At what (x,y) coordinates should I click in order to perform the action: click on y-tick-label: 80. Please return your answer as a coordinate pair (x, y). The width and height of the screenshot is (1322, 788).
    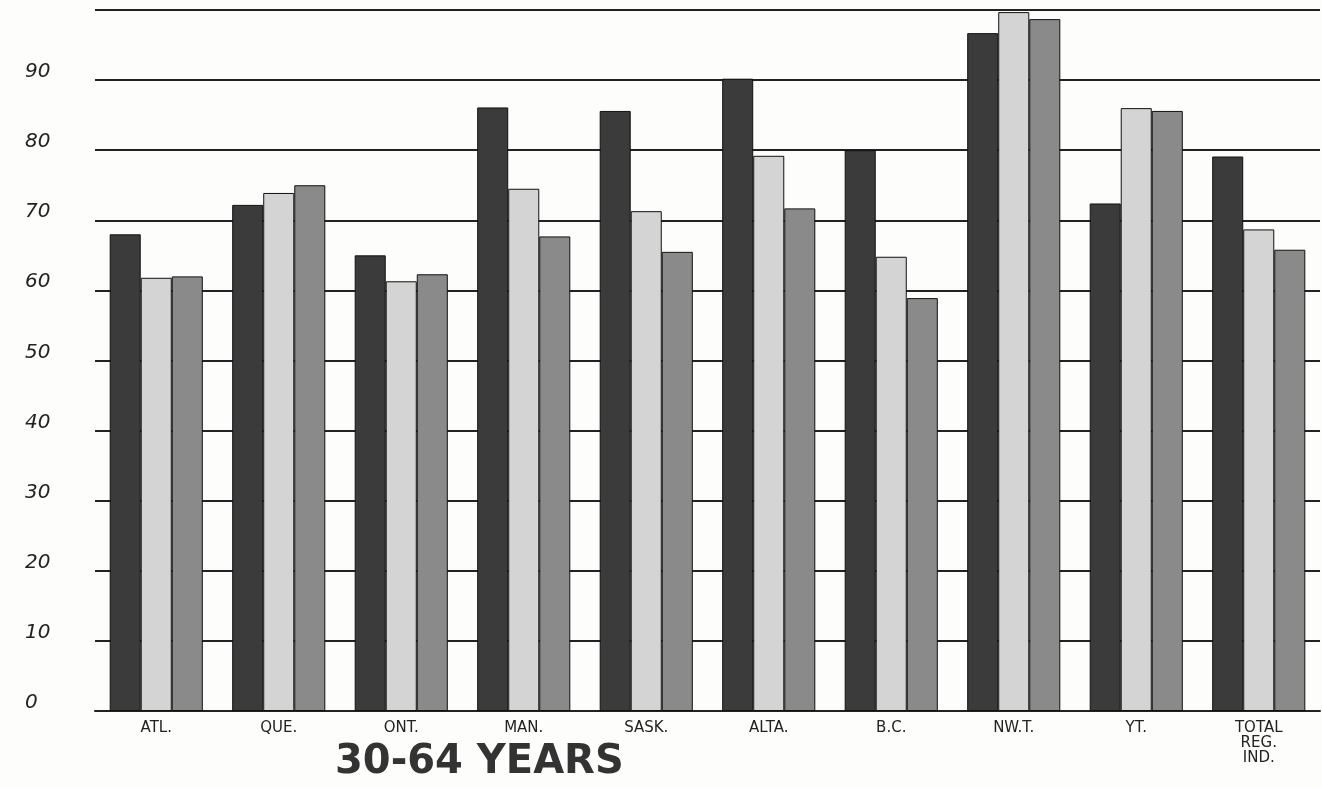
    Looking at the image, I should click on (38, 140).